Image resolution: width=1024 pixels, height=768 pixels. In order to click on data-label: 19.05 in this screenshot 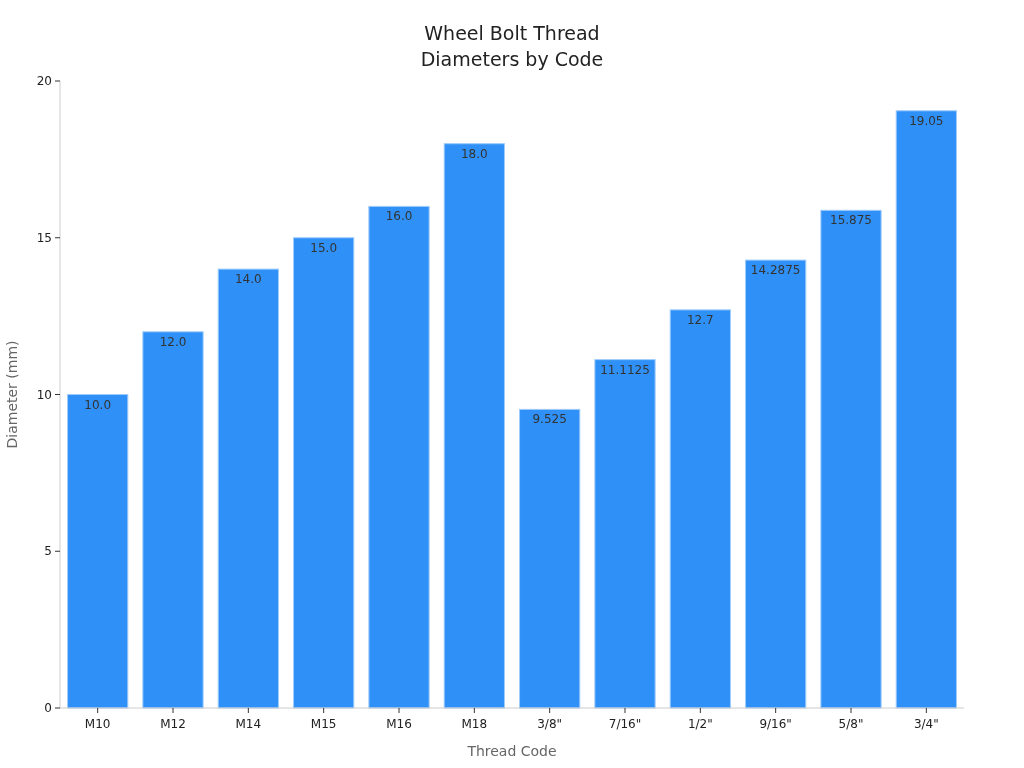, I will do `click(926, 120)`.